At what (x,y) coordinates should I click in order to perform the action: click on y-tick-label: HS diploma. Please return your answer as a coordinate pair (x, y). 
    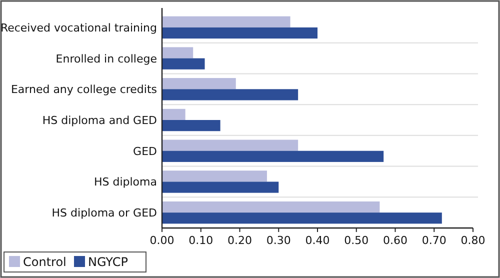
    Looking at the image, I should click on (125, 182).